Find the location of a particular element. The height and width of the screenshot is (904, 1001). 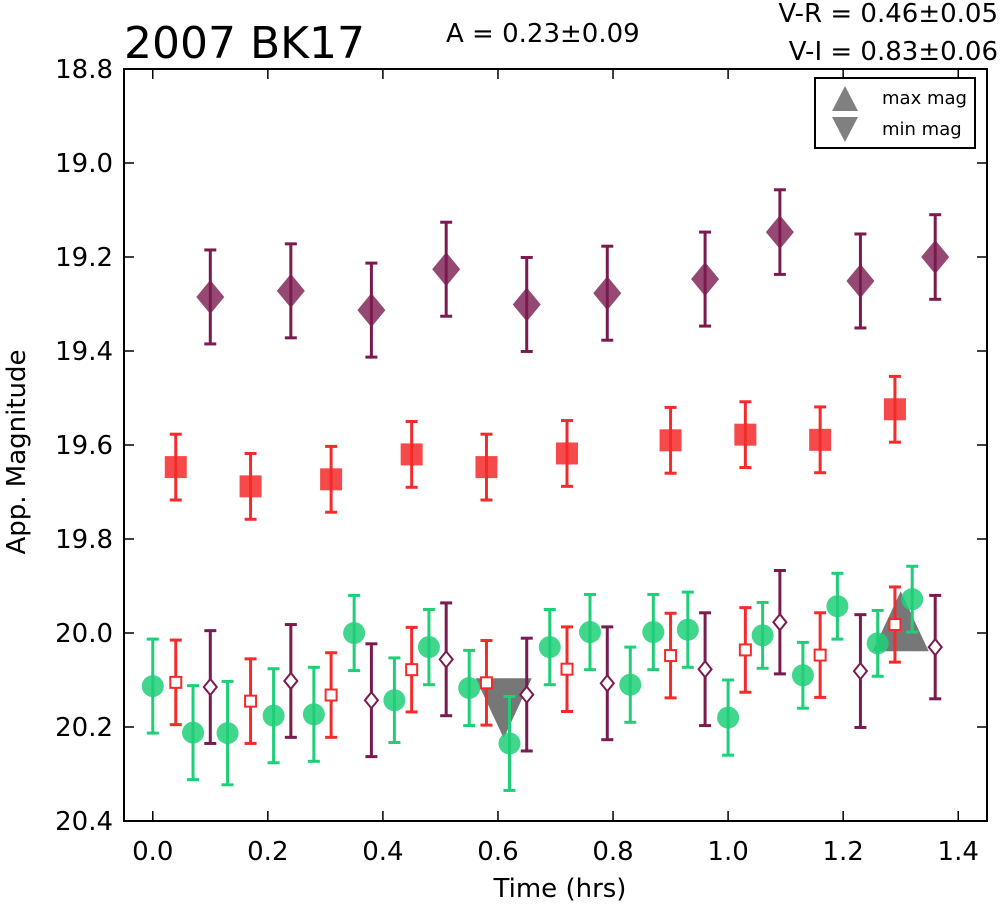

x-tick-label: 1.4 is located at coordinates (958, 852).